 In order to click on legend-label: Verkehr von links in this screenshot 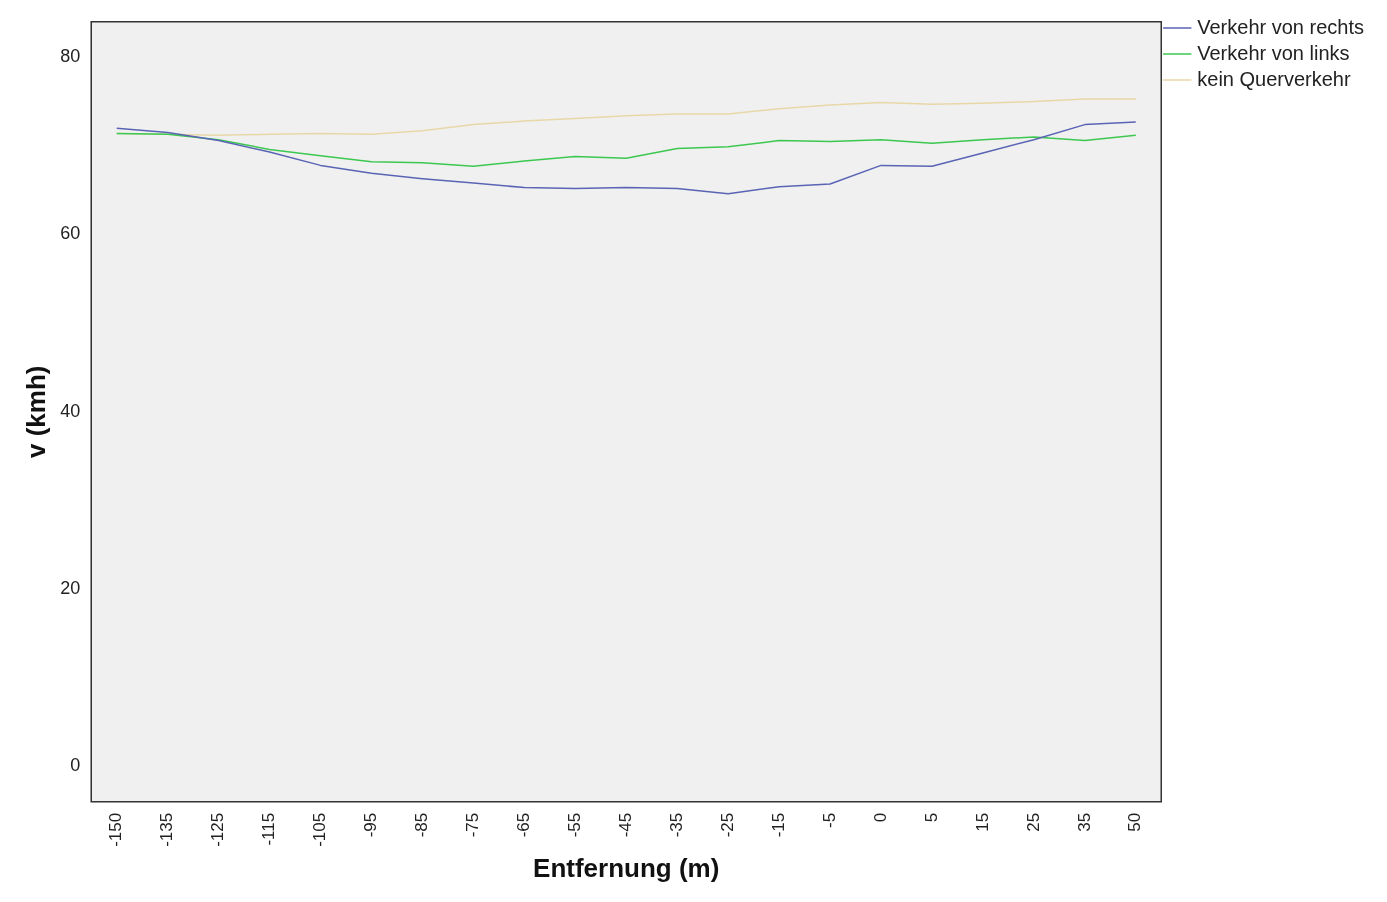, I will do `click(1273, 52)`.